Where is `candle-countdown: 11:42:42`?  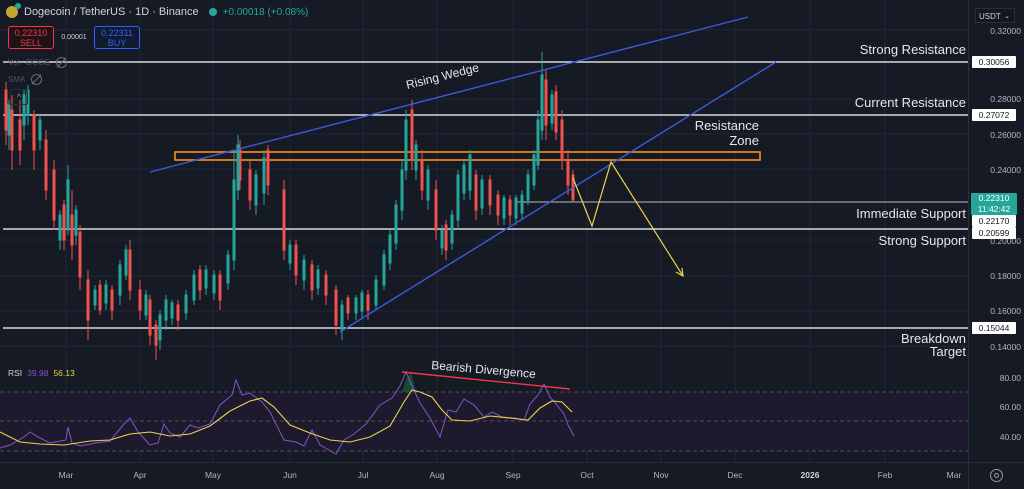 candle-countdown: 11:42:42 is located at coordinates (994, 209).